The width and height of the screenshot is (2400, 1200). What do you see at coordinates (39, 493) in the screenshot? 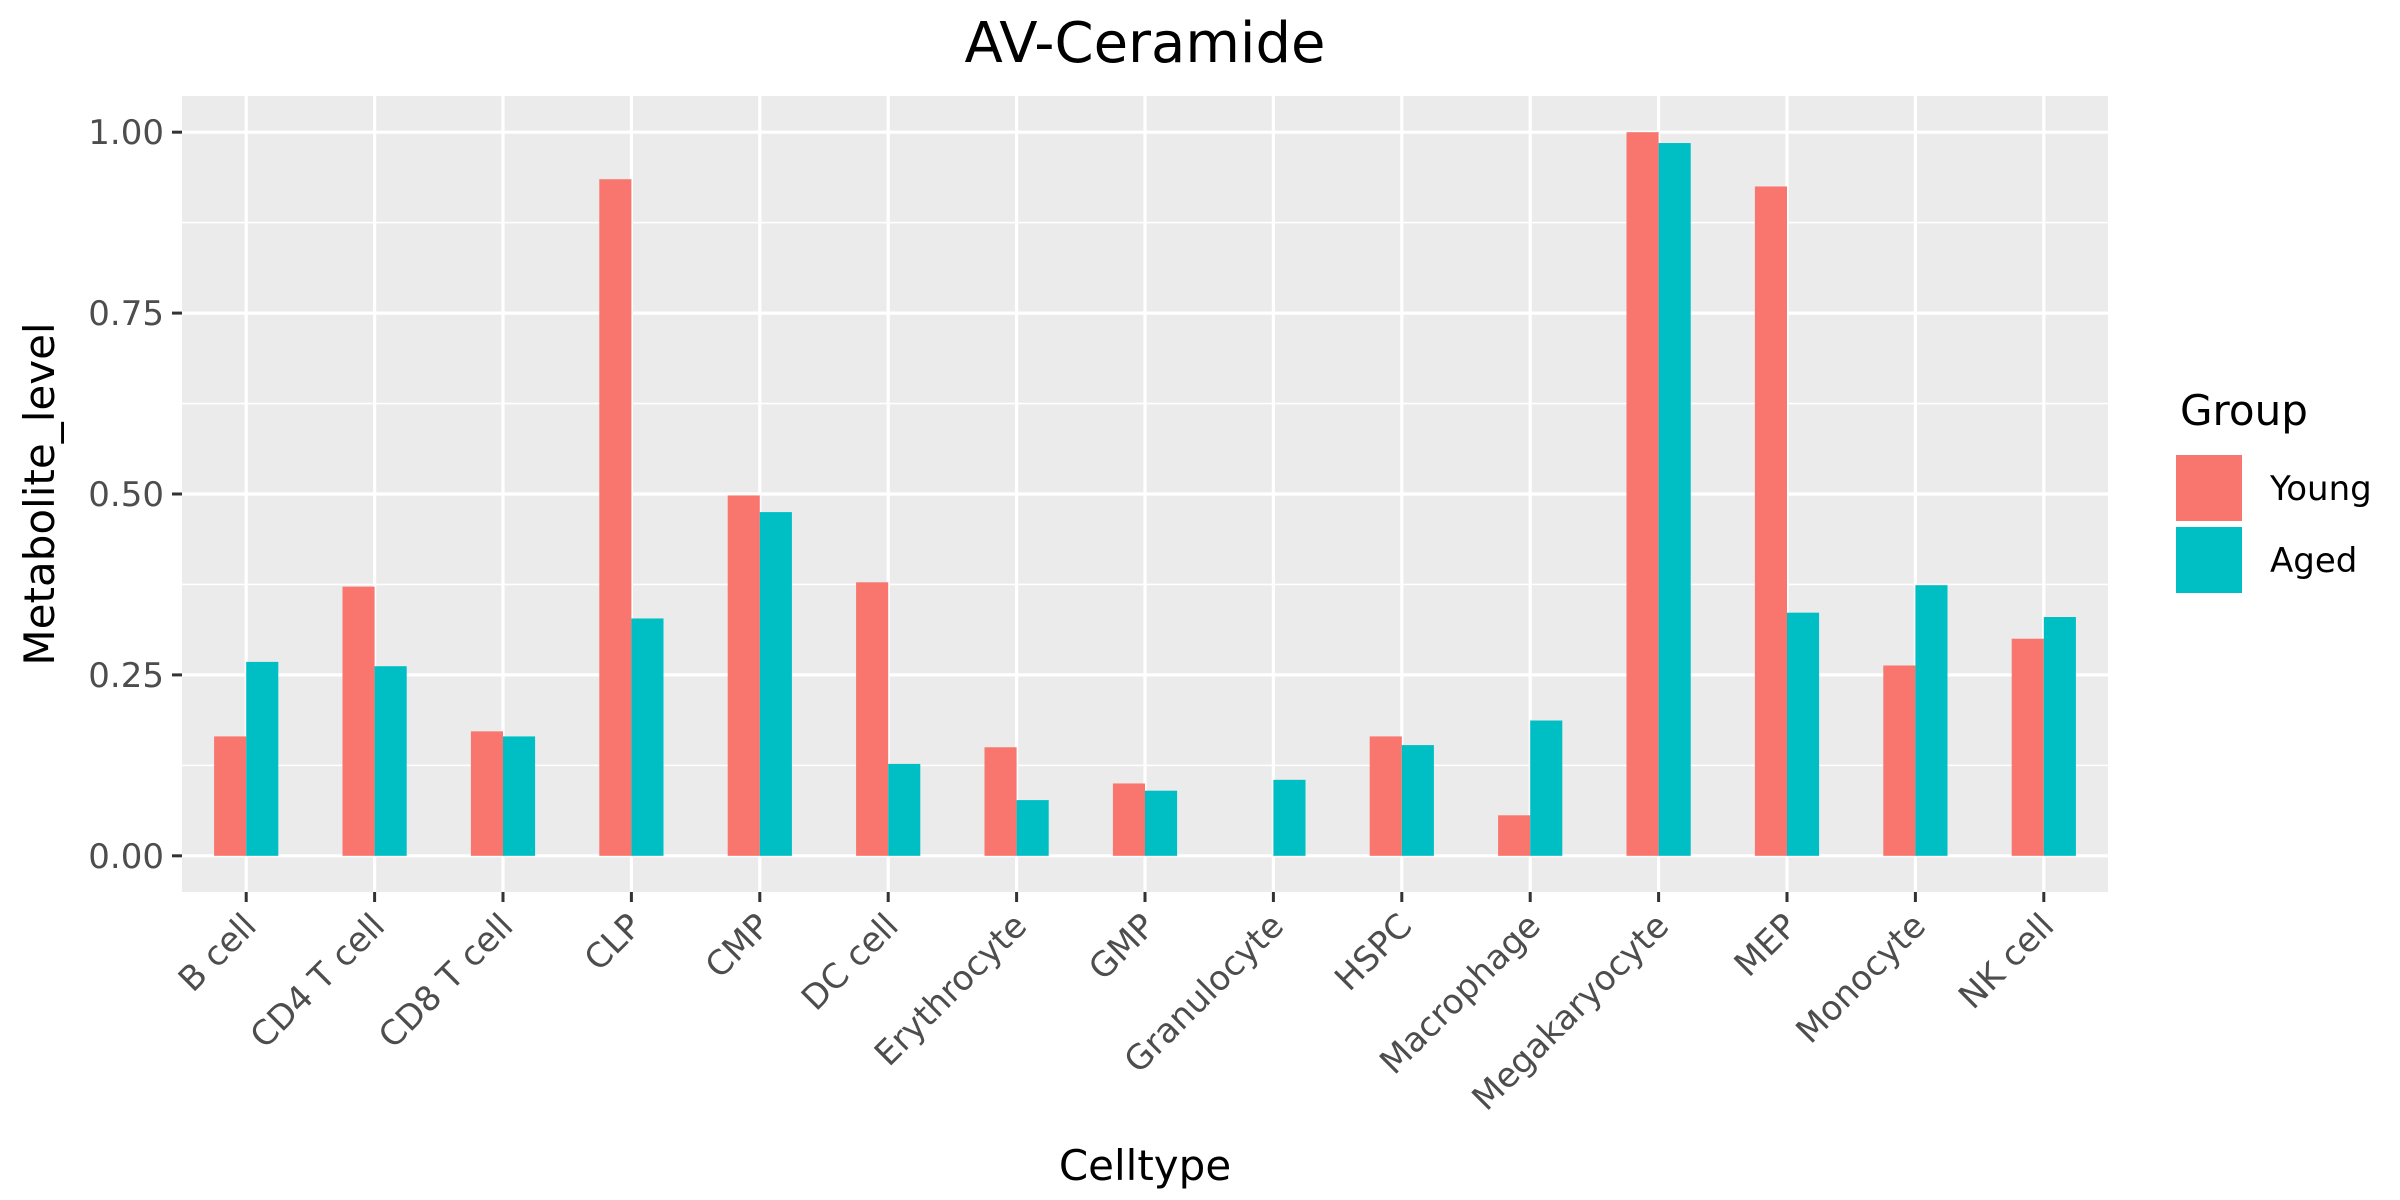
I see `y-axis-title: Metabolite_level` at bounding box center [39, 493].